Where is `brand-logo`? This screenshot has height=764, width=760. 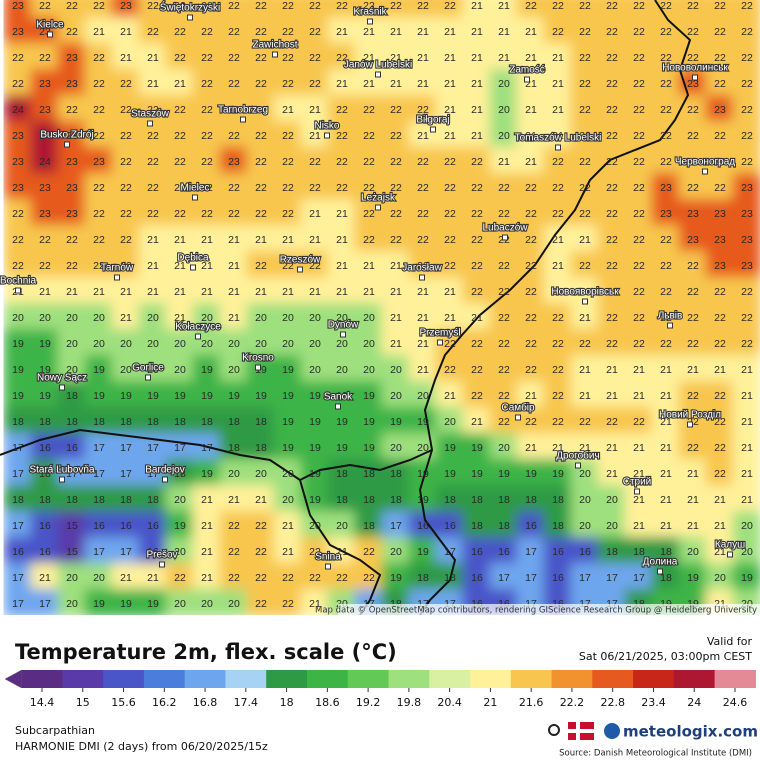 brand-logo is located at coordinates (612, 731).